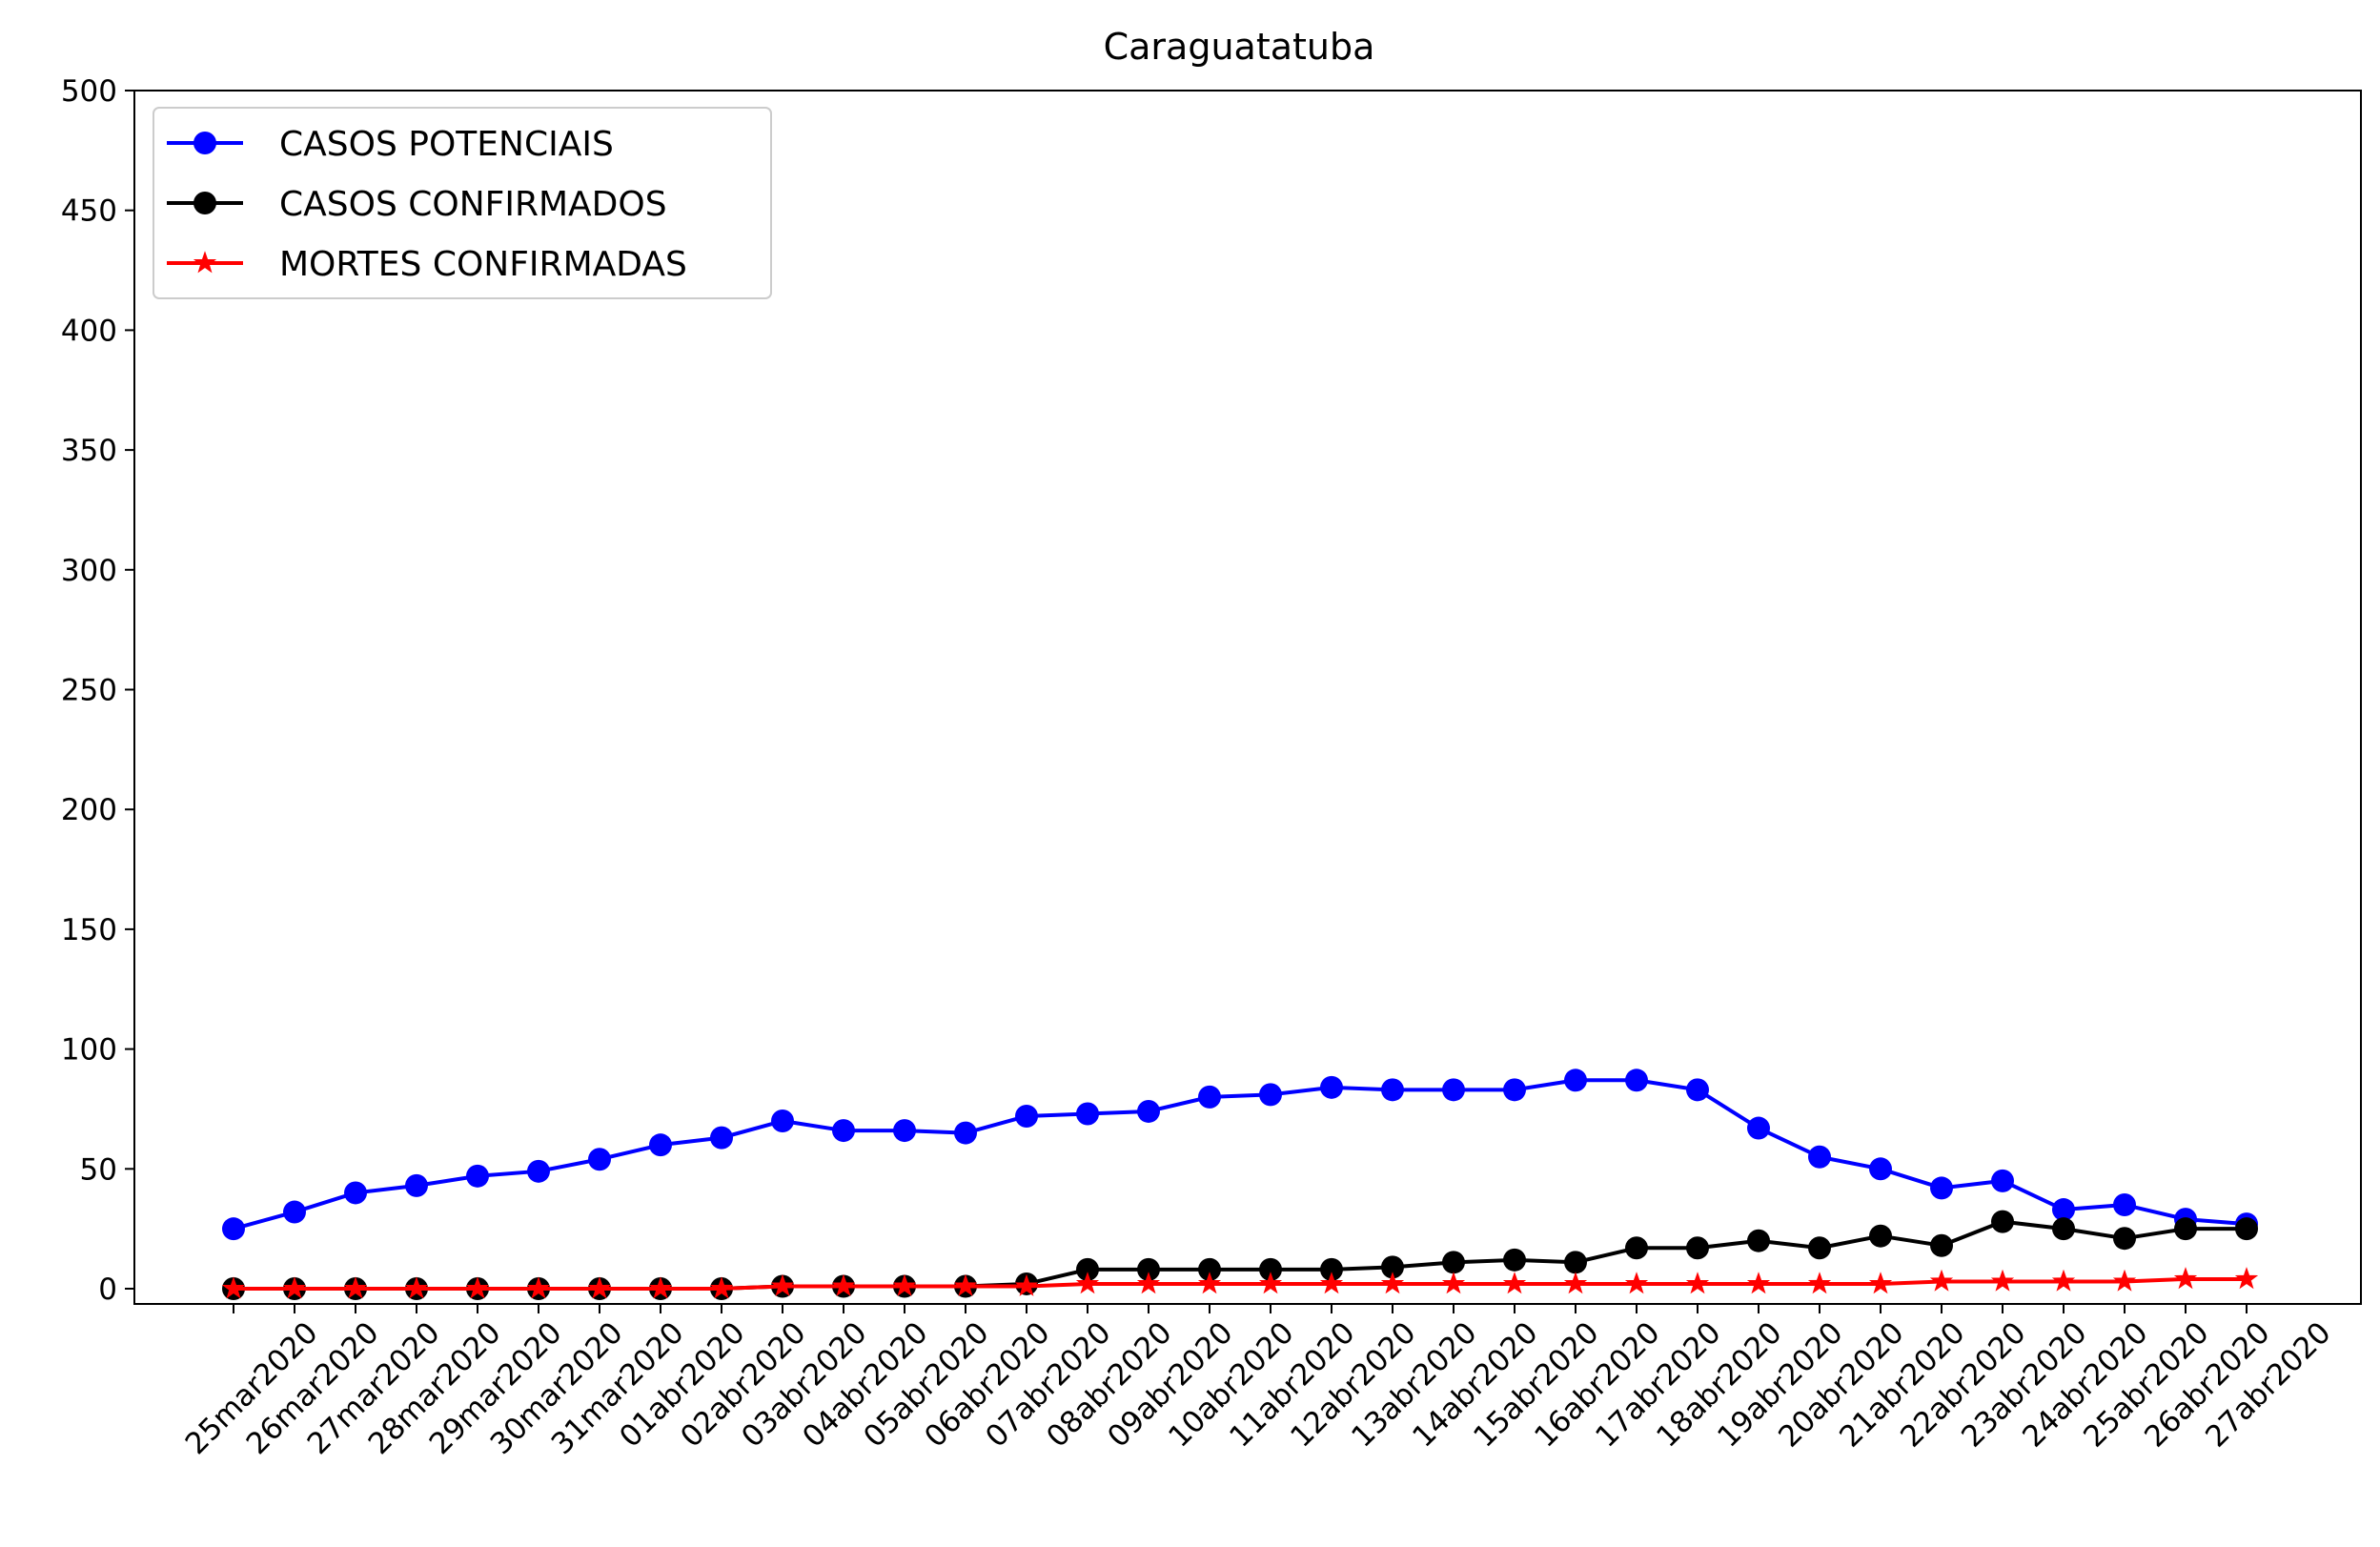 This screenshot has height=1547, width=2380. I want to click on legend-item: CASOS CONFIRMADOS, so click(417, 204).